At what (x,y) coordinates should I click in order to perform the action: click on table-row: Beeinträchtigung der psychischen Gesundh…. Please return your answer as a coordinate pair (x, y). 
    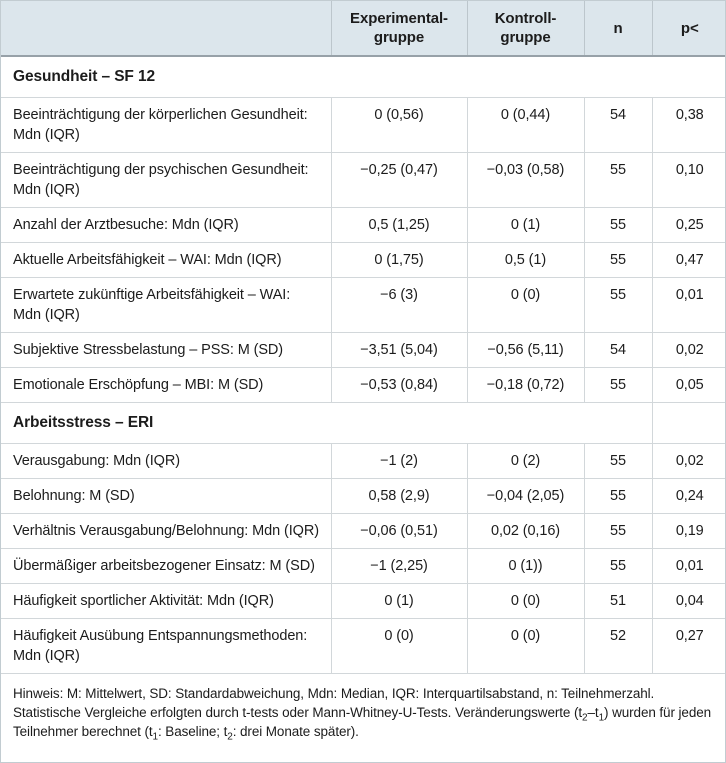
    Looking at the image, I should click on (363, 180).